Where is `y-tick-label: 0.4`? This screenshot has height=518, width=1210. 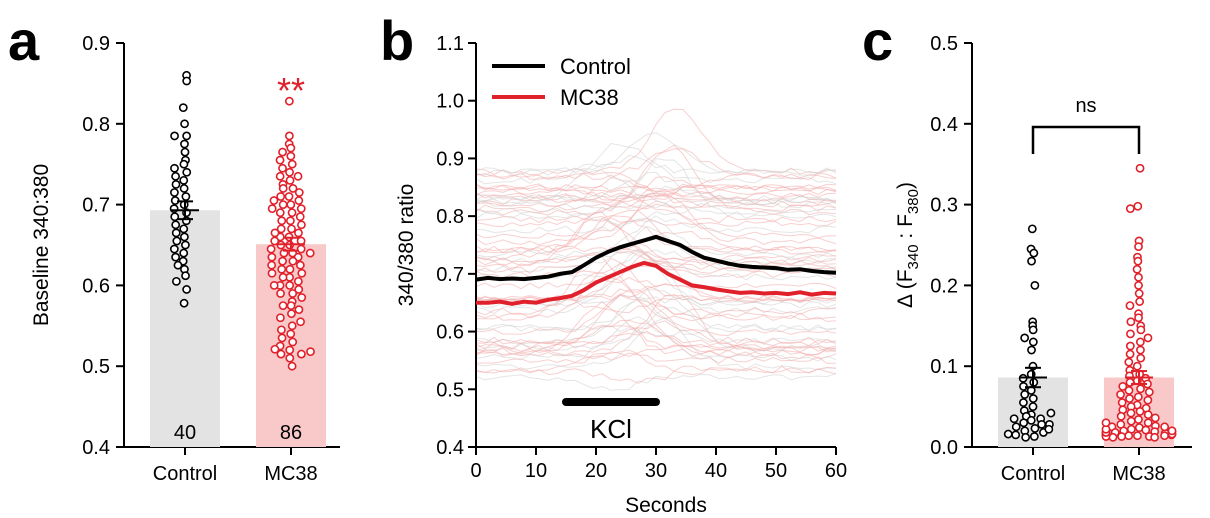
y-tick-label: 0.4 is located at coordinates (96, 448).